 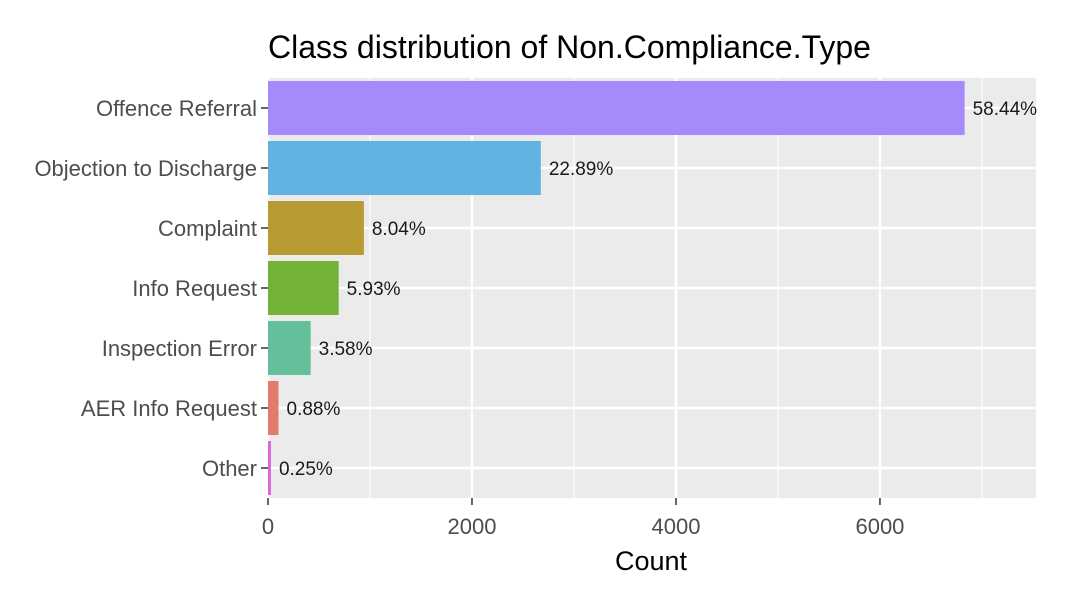 What do you see at coordinates (374, 289) in the screenshot?
I see `data-label: 5.93%` at bounding box center [374, 289].